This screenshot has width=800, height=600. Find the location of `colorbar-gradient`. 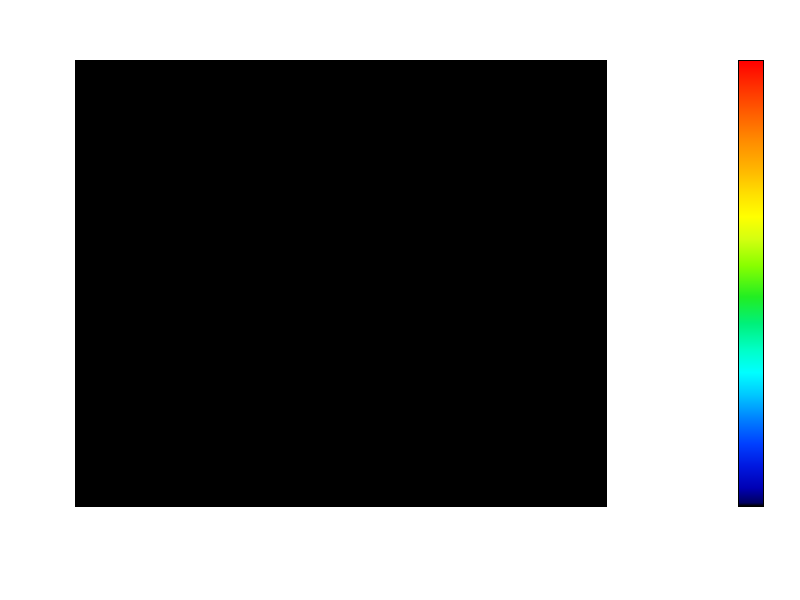

colorbar-gradient is located at coordinates (751, 283).